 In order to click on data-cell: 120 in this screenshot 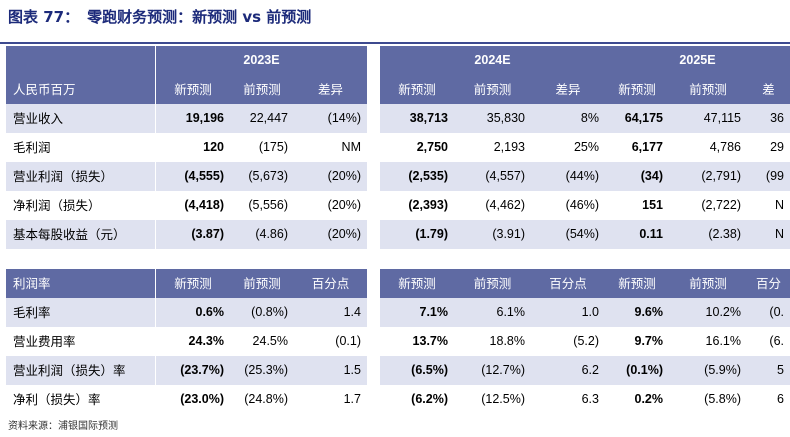, I will do `click(193, 147)`.